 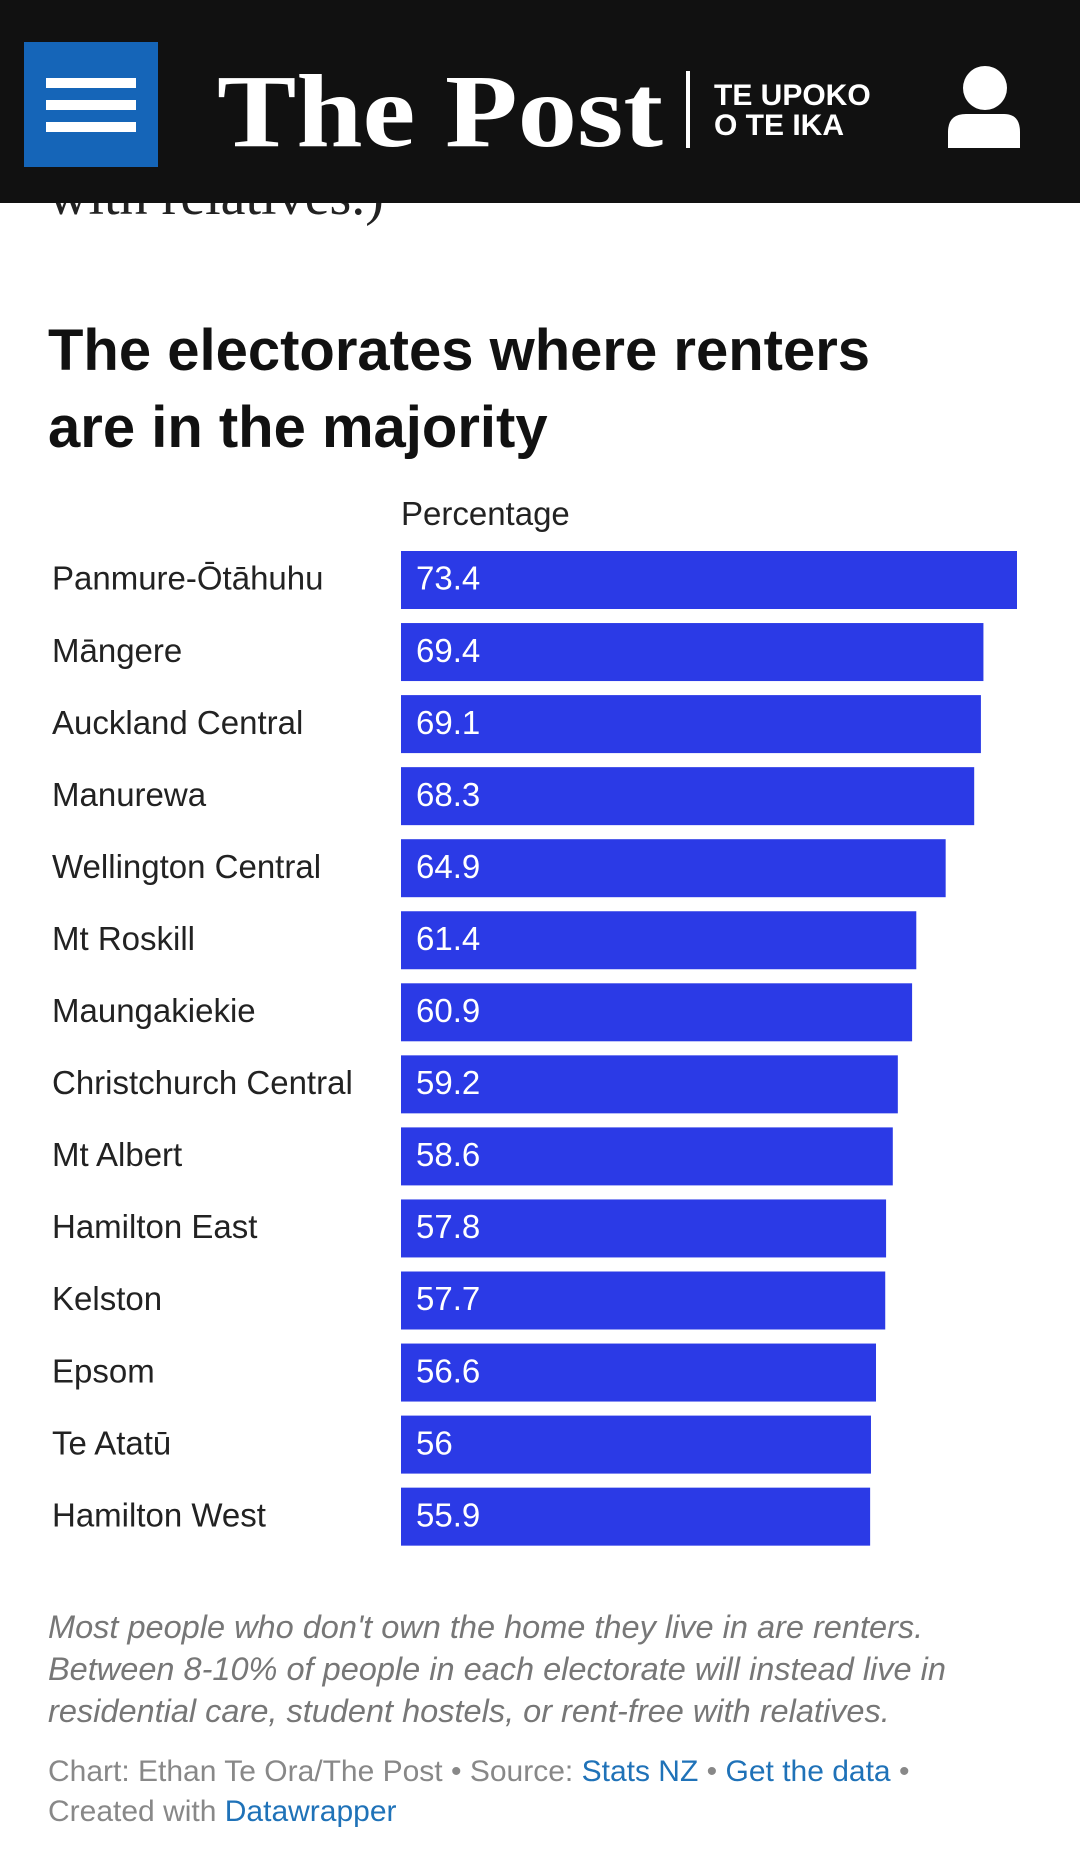 I want to click on category-label: Auckland Central, so click(x=177, y=722).